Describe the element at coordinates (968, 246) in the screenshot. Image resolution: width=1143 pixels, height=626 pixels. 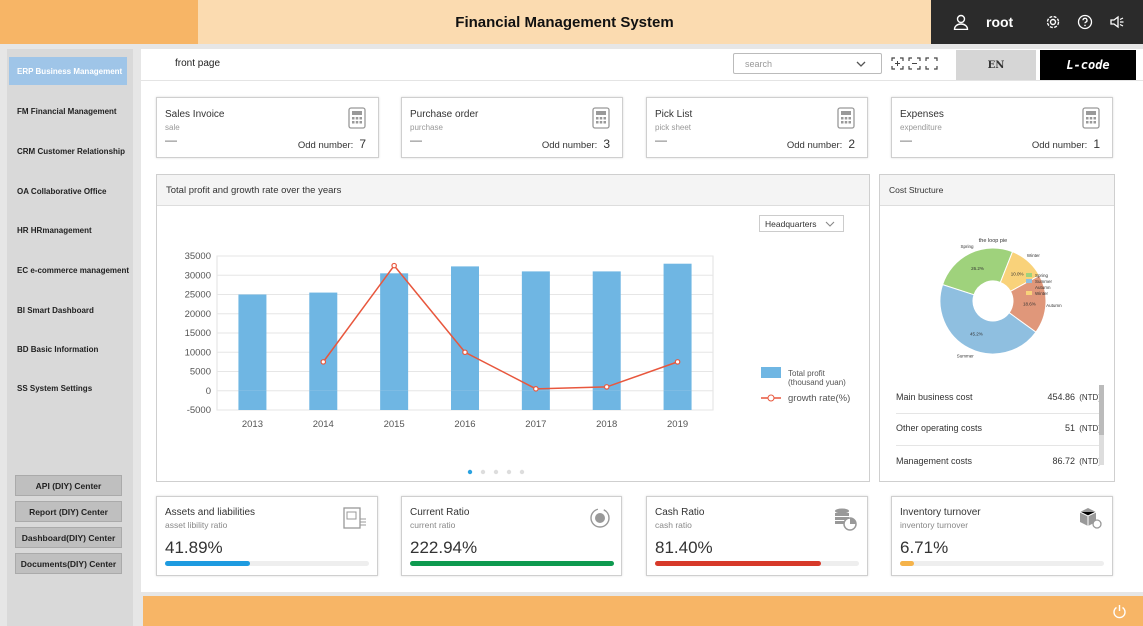
I see `slice-name-label: Spring` at that location.